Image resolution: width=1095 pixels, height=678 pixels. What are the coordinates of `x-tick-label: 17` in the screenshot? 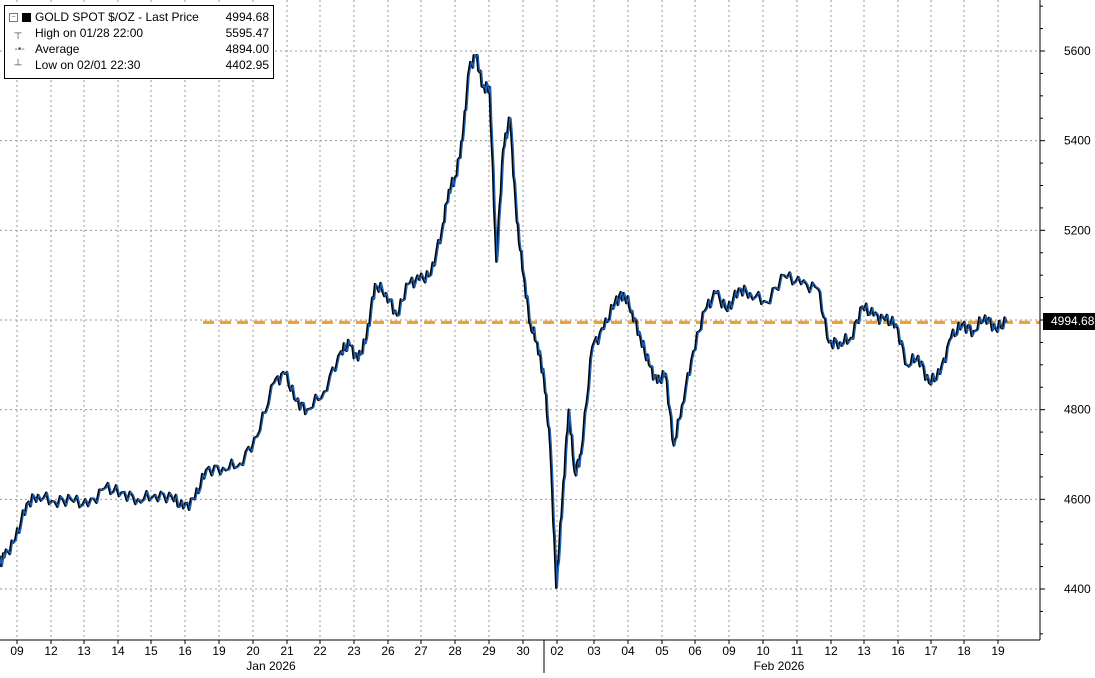 It's located at (931, 651).